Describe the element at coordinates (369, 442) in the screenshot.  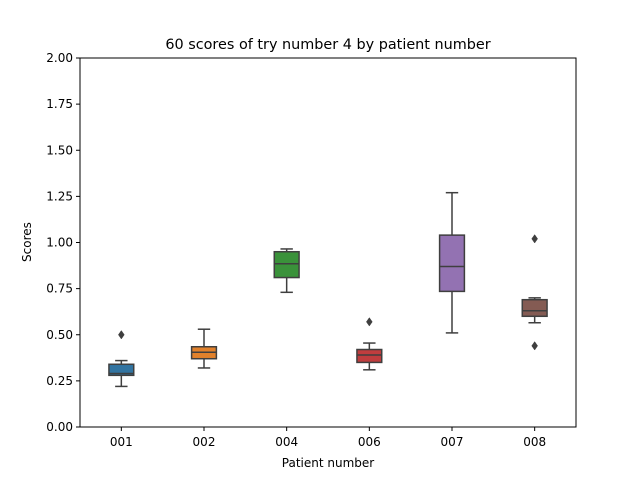
I see `x-tick-label: 006` at that location.